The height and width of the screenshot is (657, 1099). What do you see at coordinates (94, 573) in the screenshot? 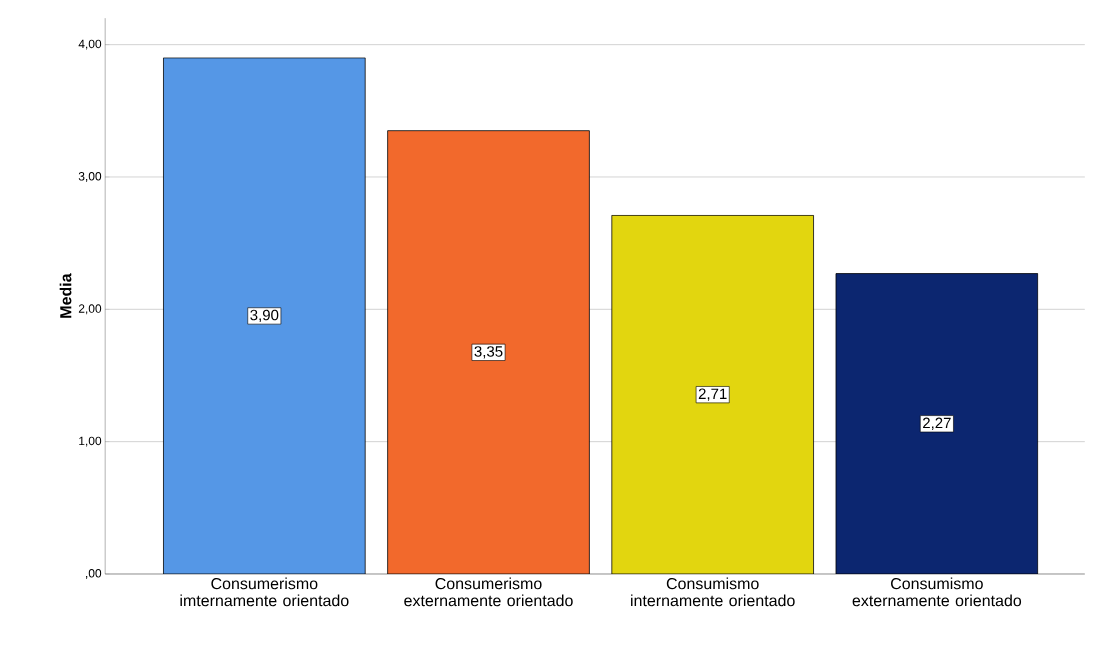
I see `y-tick-label: ,00` at bounding box center [94, 573].